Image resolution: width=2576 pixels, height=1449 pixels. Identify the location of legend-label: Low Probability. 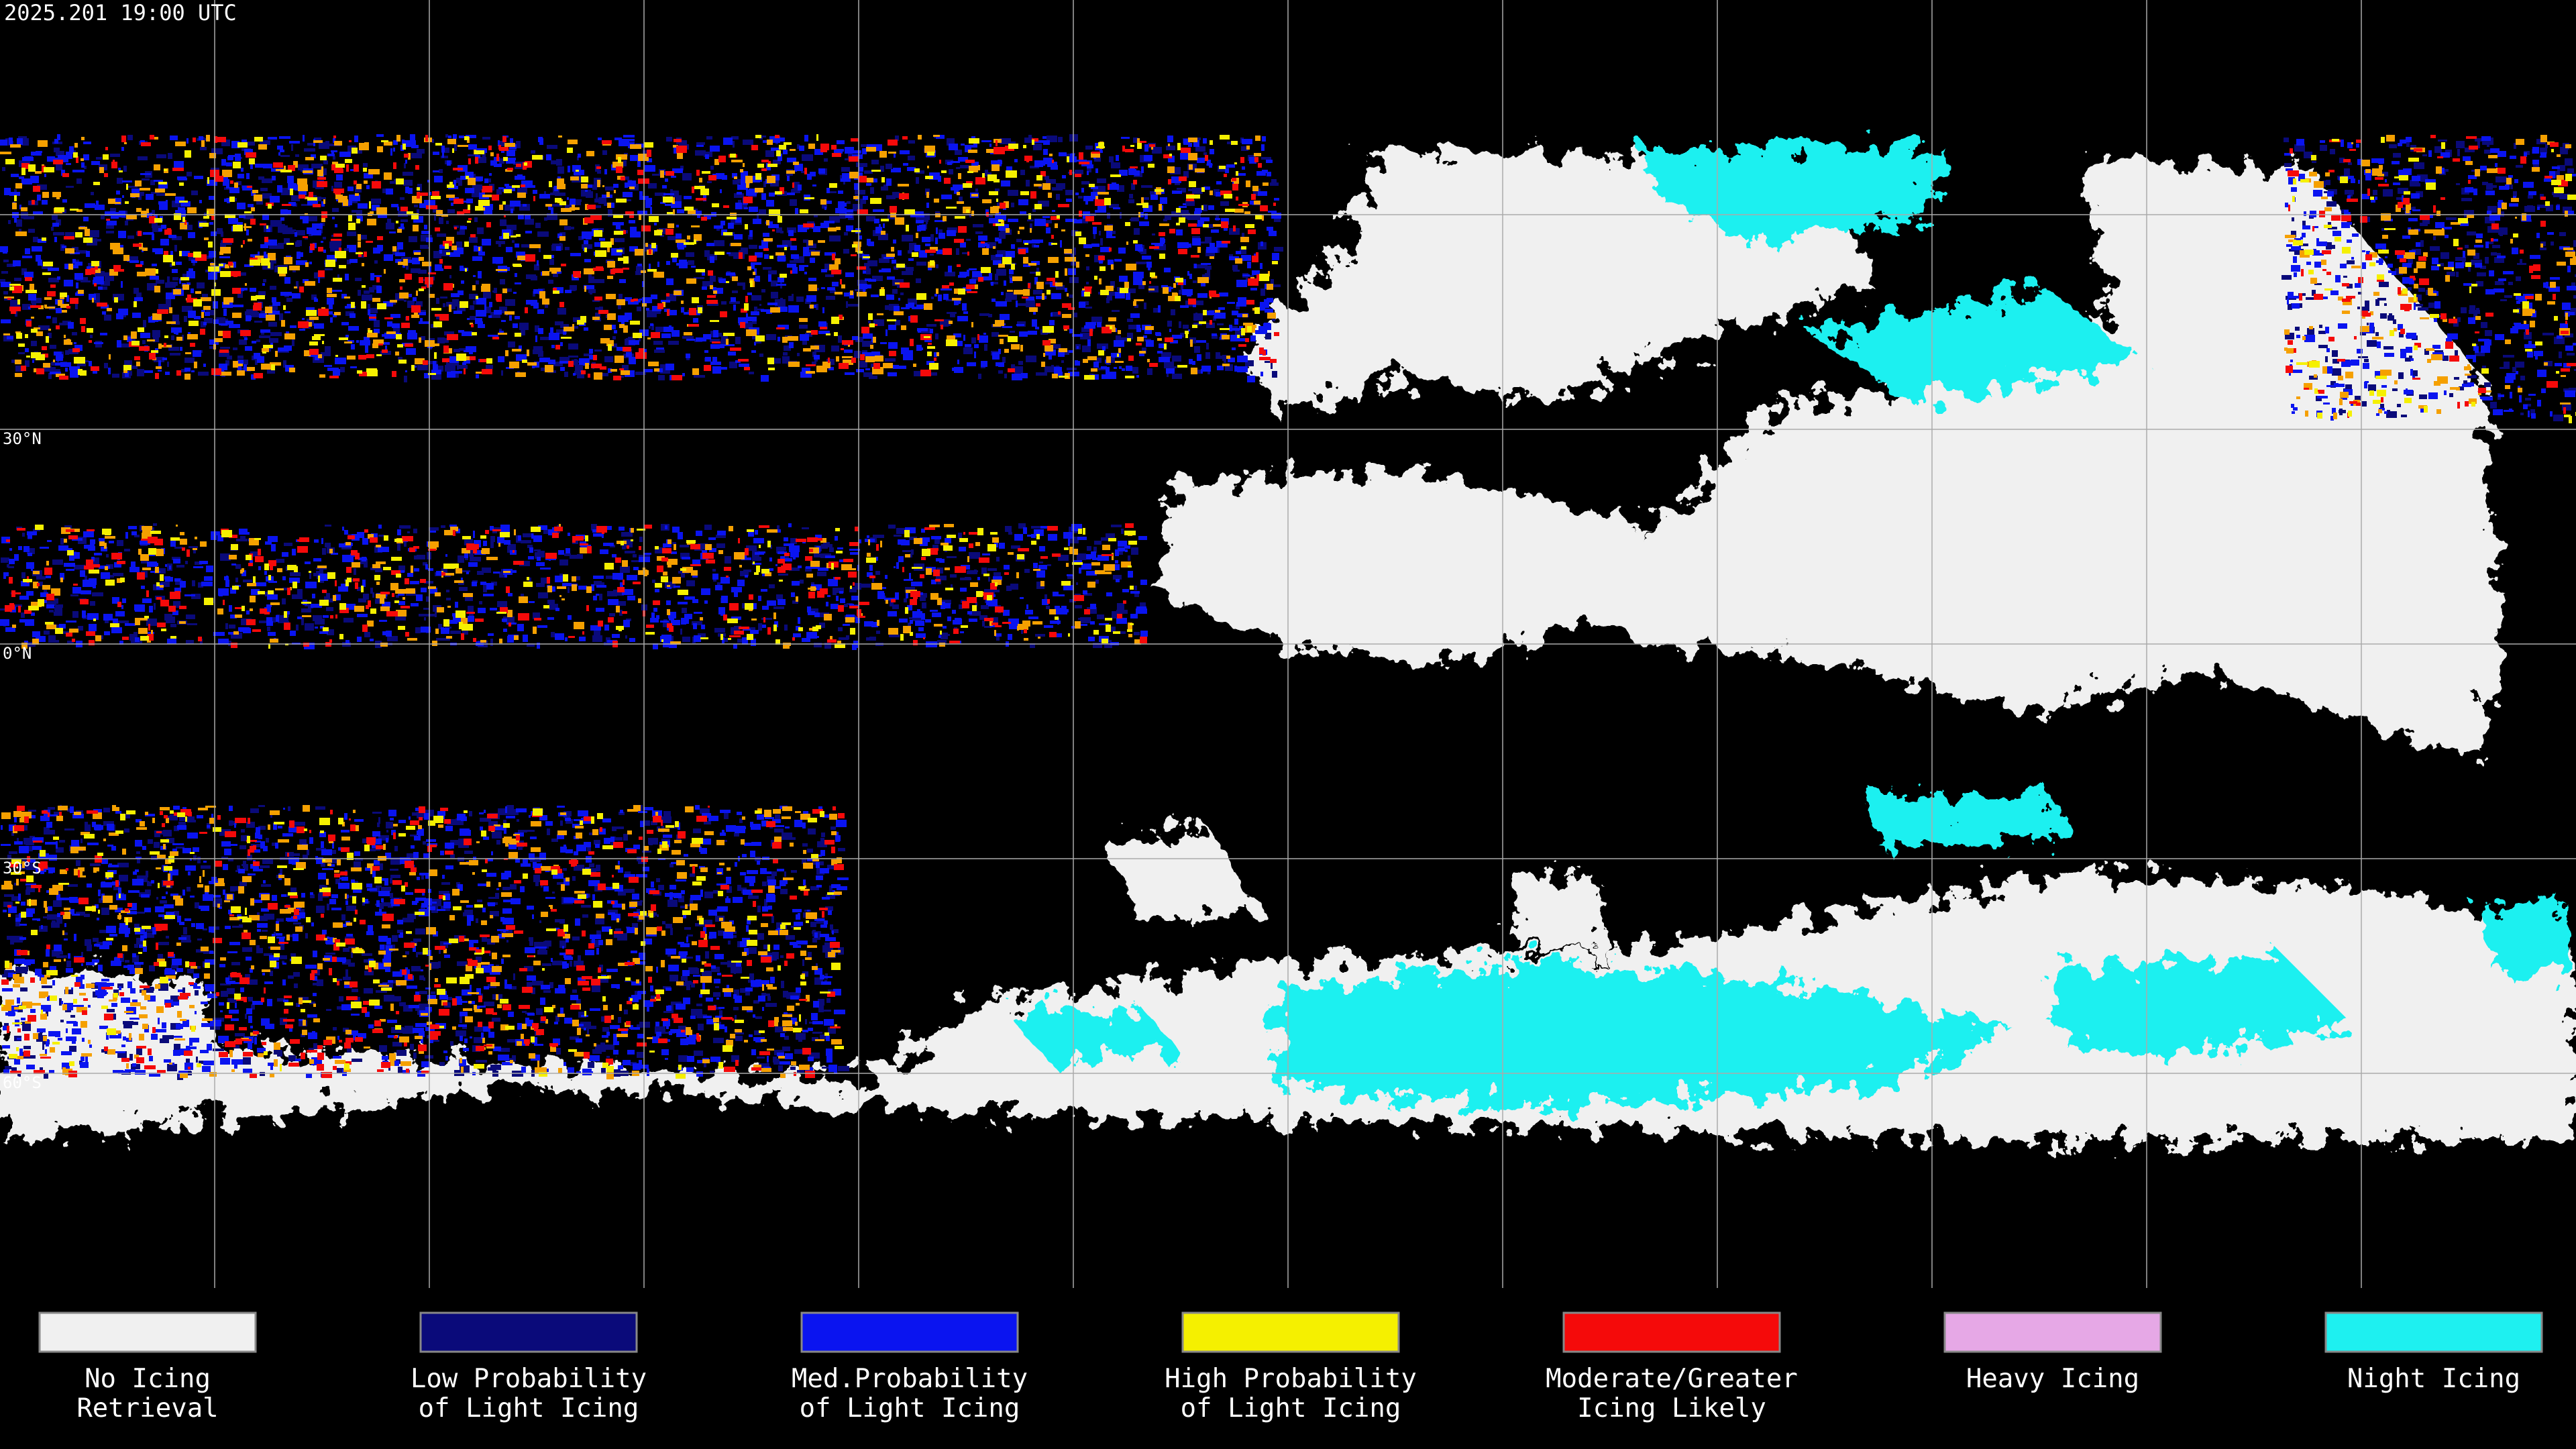
(529, 1379).